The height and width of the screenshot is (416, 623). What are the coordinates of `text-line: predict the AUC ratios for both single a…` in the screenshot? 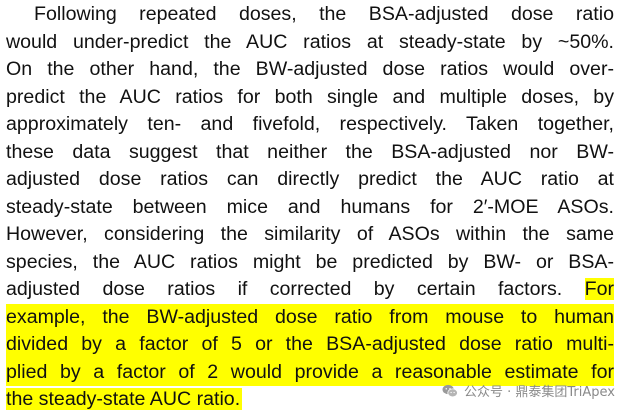 It's located at (310, 96).